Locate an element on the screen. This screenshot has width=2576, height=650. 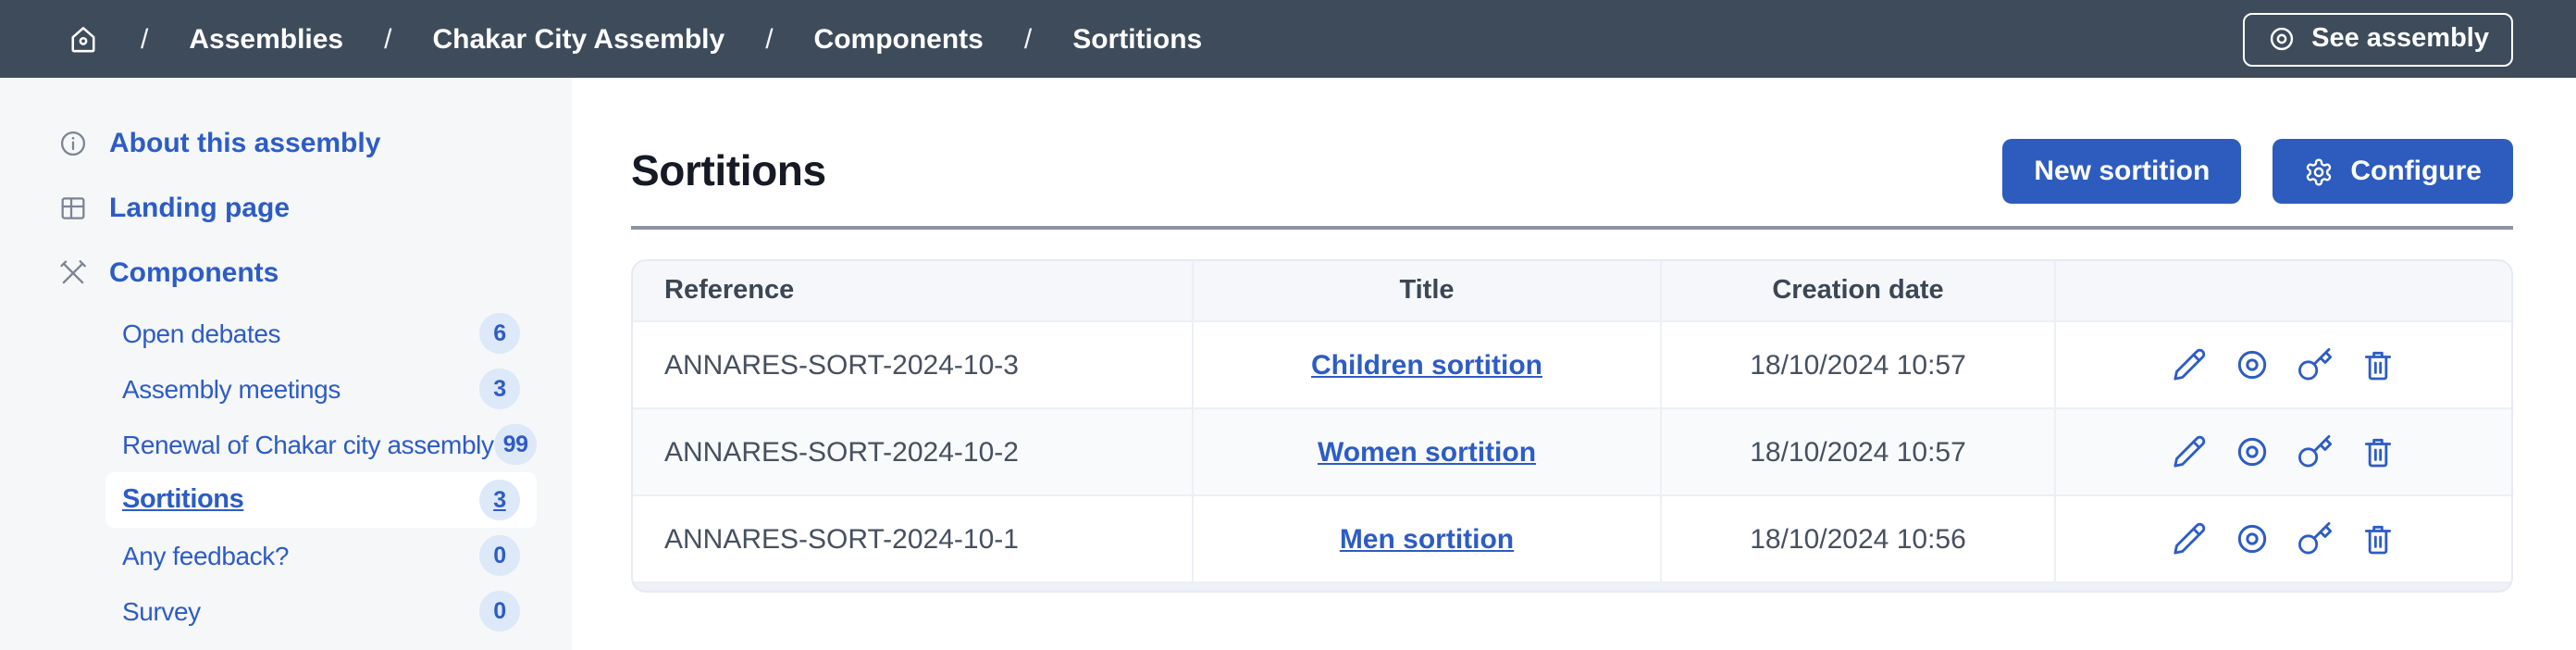
sidebar-item-components: Components is located at coordinates (314, 273).